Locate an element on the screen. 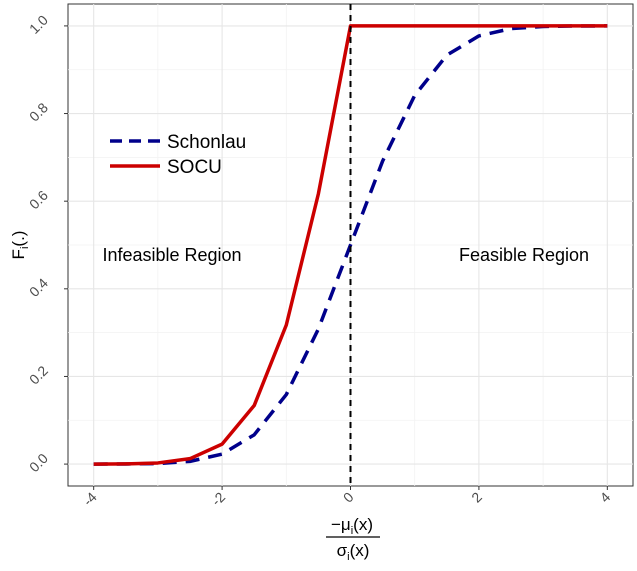 The height and width of the screenshot is (571, 637). x-tick-label: 4 is located at coordinates (605, 497).